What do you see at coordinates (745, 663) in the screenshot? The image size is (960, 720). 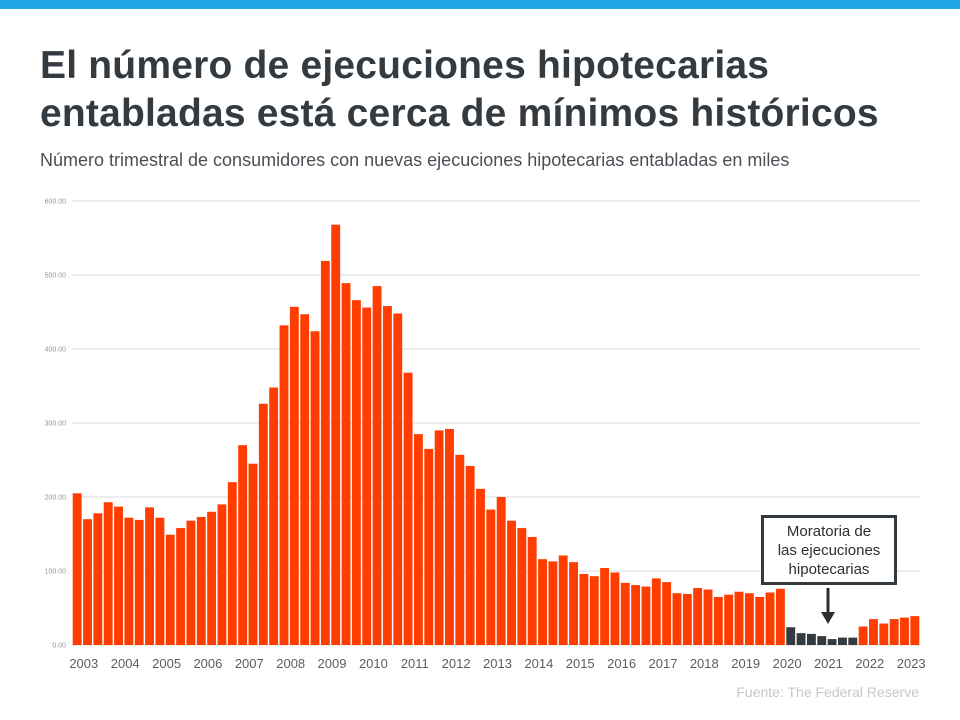 I see `x-tick-label: 2019` at bounding box center [745, 663].